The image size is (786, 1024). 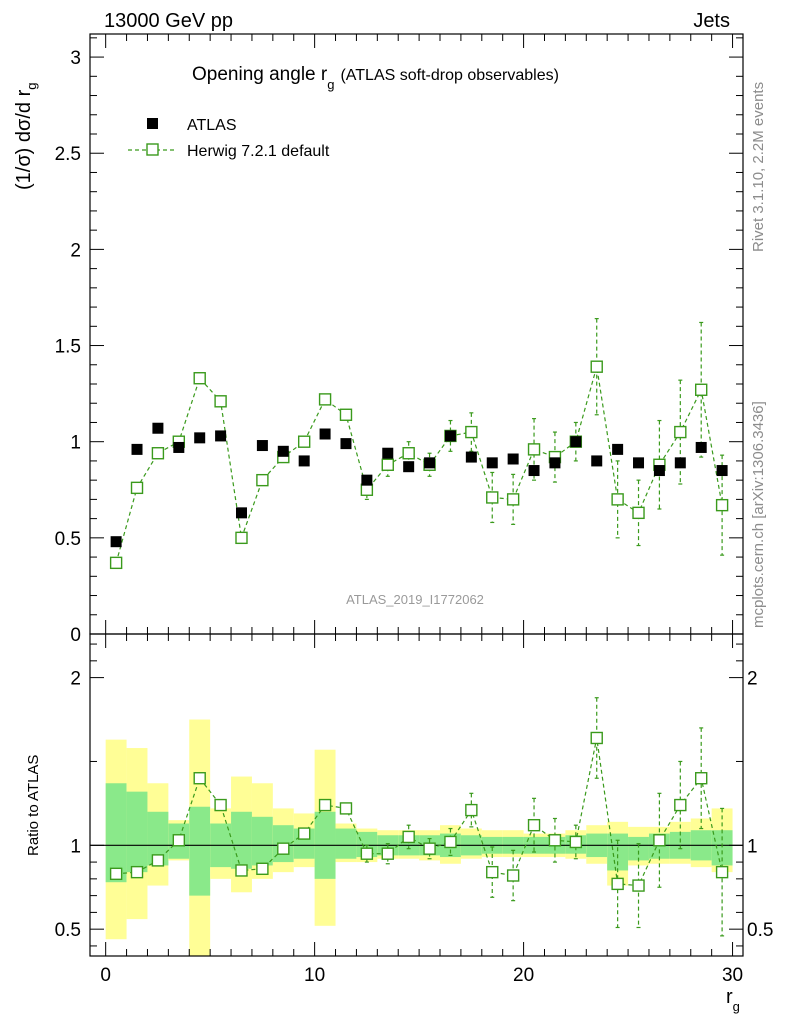 What do you see at coordinates (732, 975) in the screenshot?
I see `xtick-label: 30` at bounding box center [732, 975].